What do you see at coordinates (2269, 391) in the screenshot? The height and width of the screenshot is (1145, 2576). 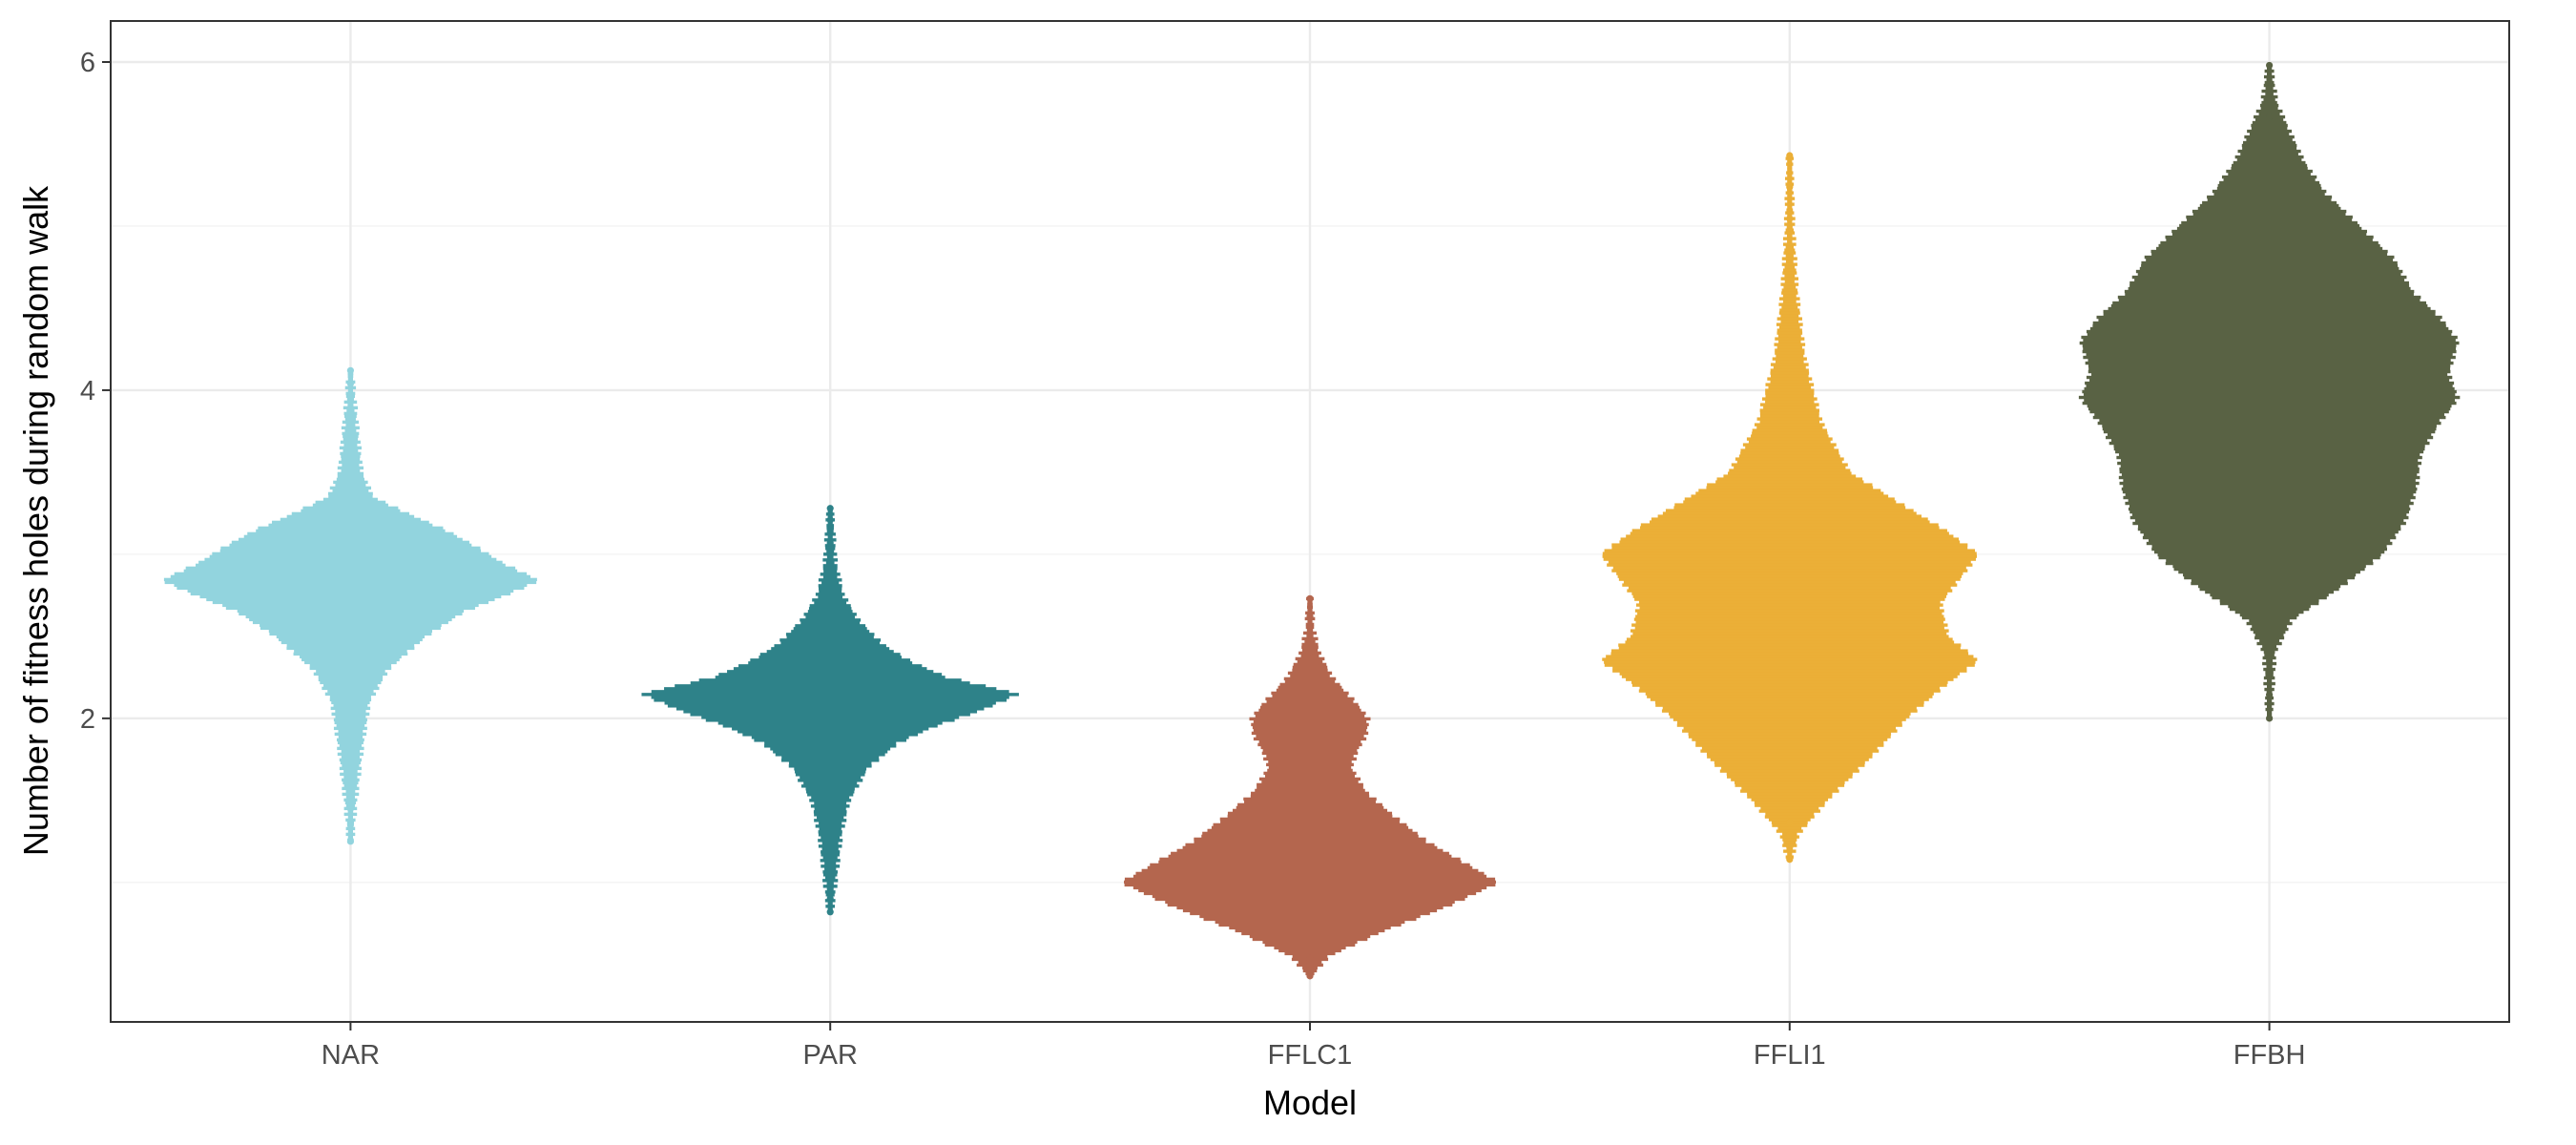 I see `swarm-ffbh` at bounding box center [2269, 391].